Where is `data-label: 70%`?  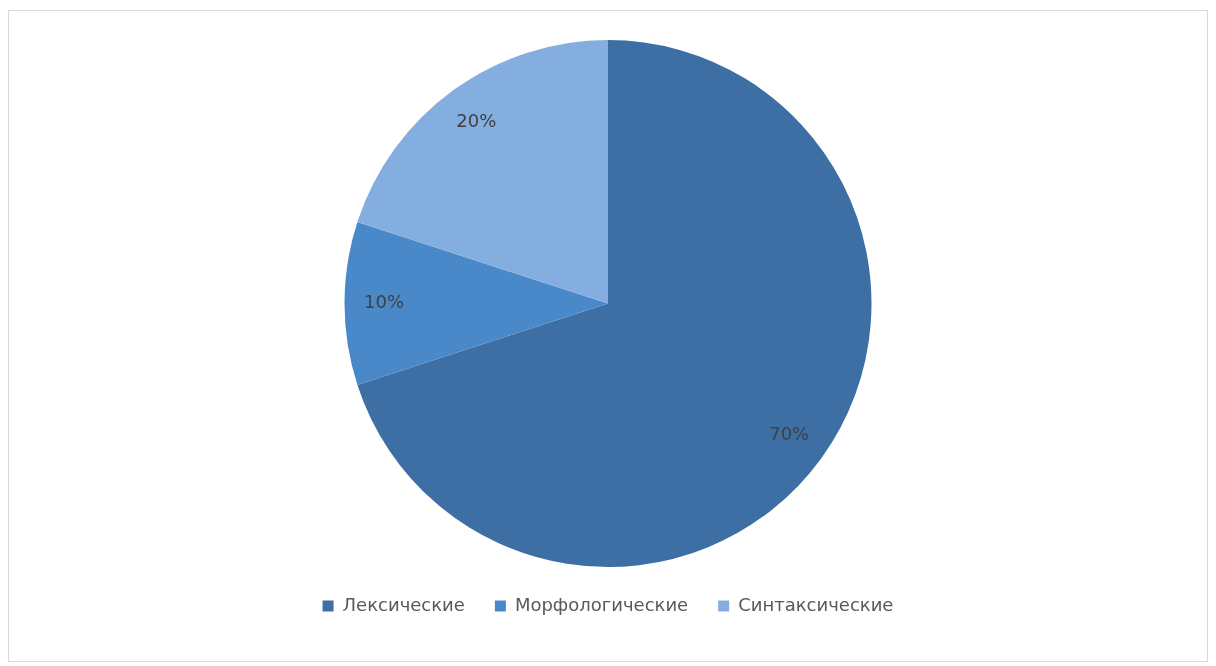
data-label: 70% is located at coordinates (789, 433).